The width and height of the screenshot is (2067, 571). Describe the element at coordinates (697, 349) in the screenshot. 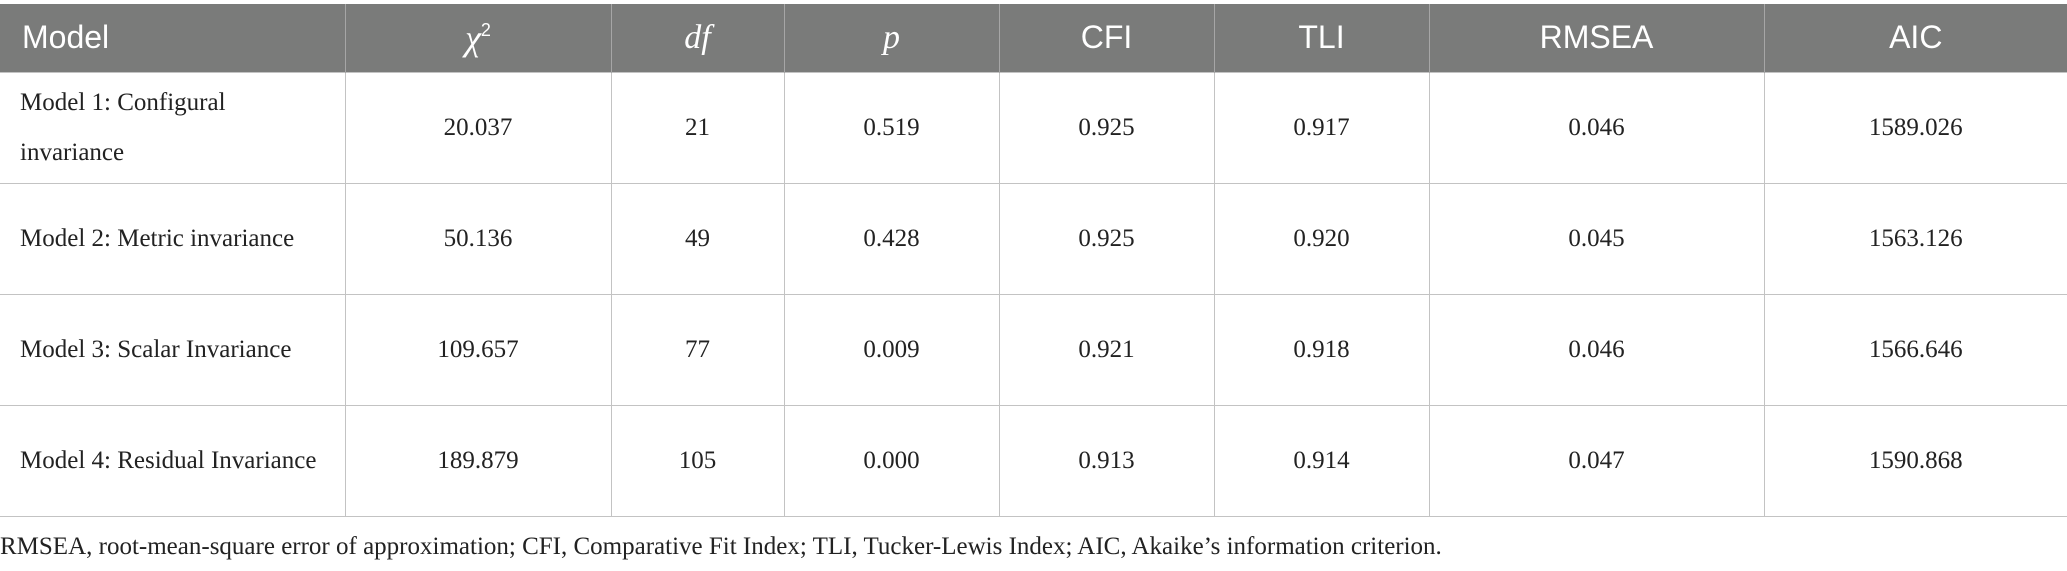

I see `cell-df: 77` at that location.